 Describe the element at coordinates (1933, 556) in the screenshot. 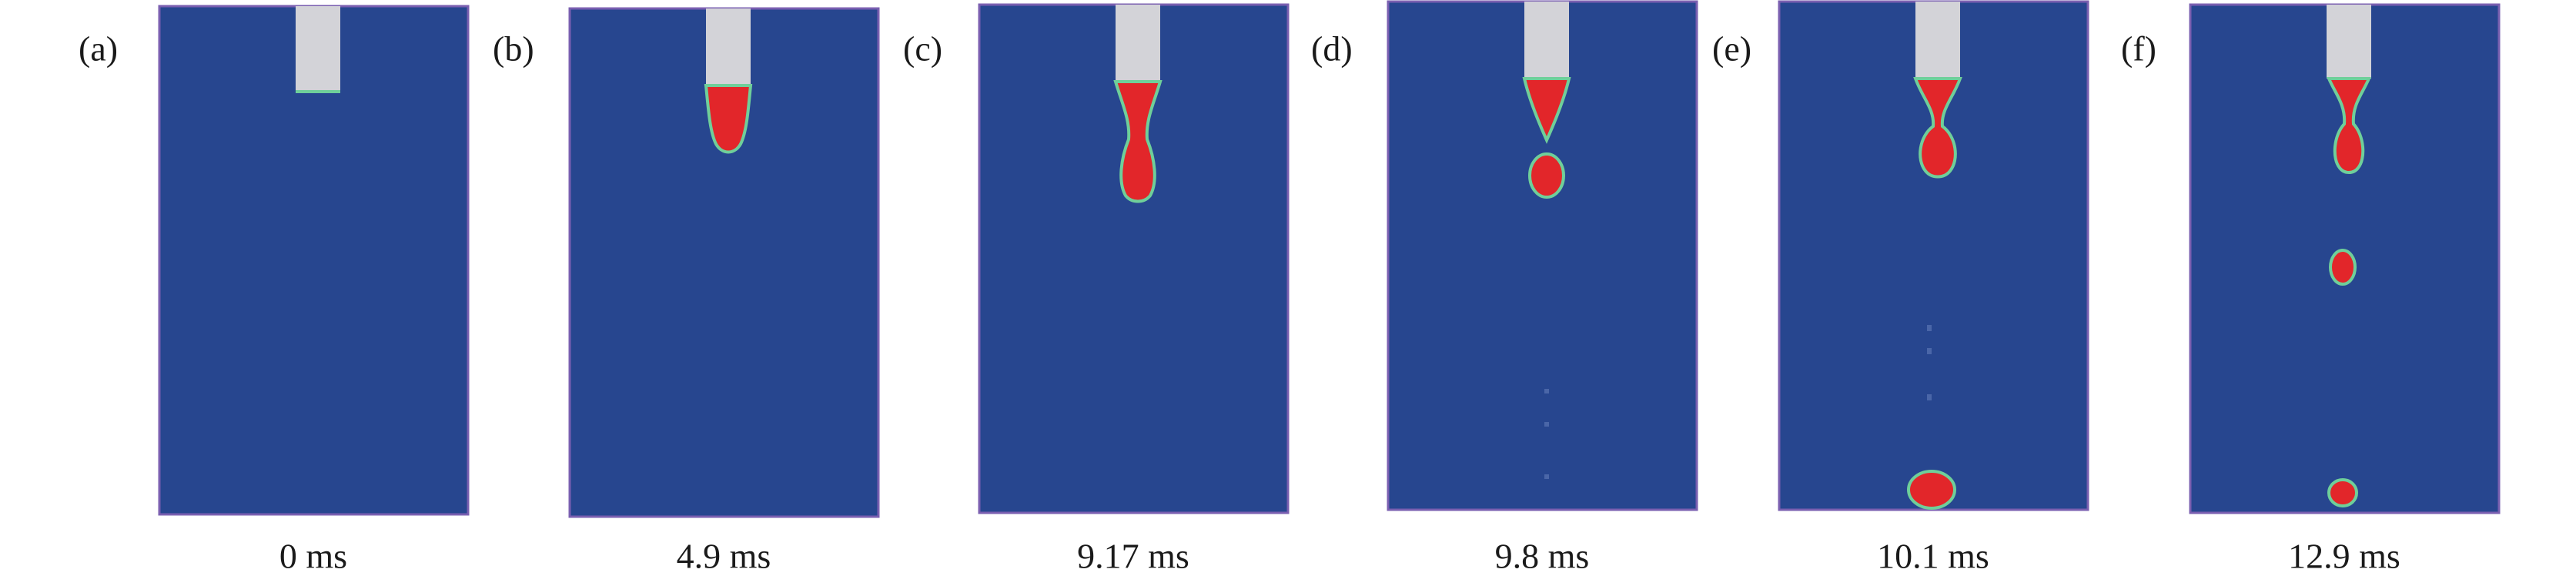

I see `time-label: 10.1 ms` at that location.